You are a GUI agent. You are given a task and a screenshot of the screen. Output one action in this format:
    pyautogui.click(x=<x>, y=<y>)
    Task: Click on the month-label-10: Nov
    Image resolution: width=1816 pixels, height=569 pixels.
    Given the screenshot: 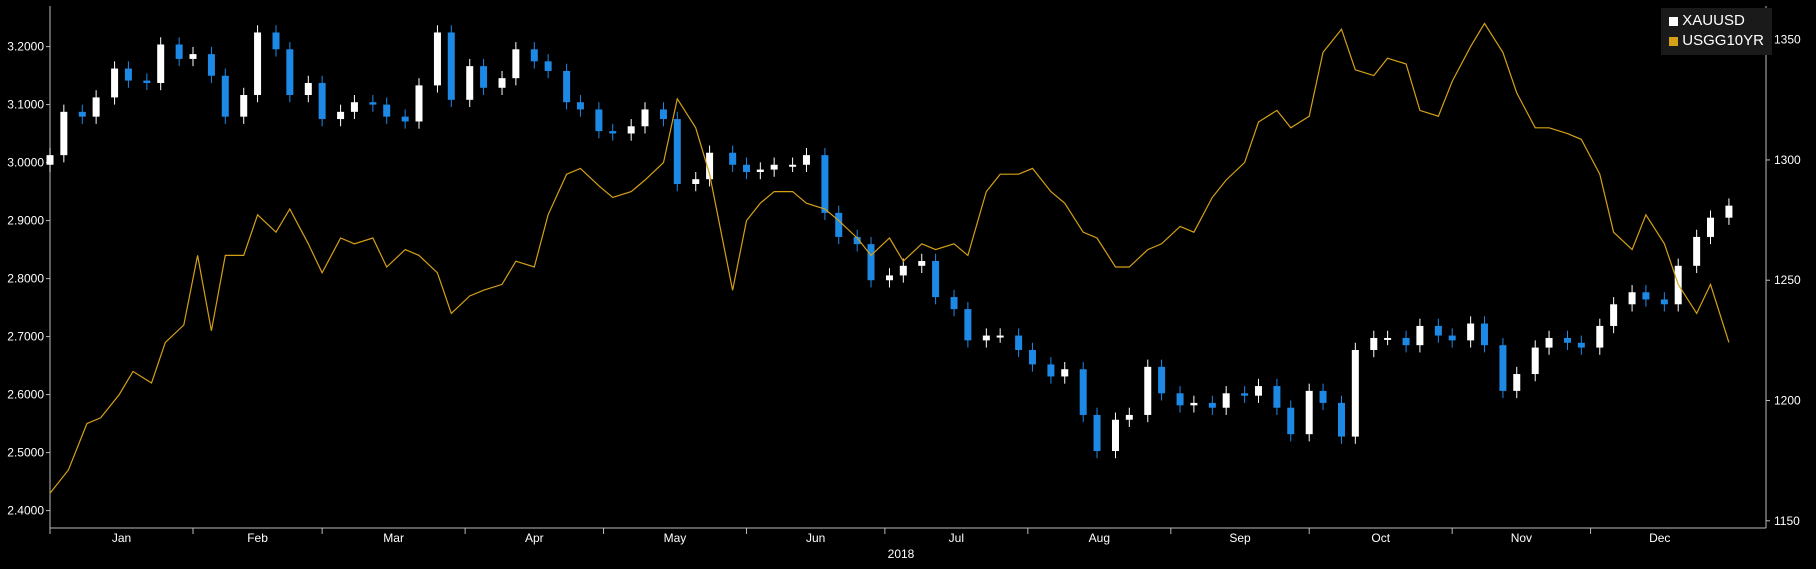 What is the action you would take?
    pyautogui.click(x=1521, y=538)
    